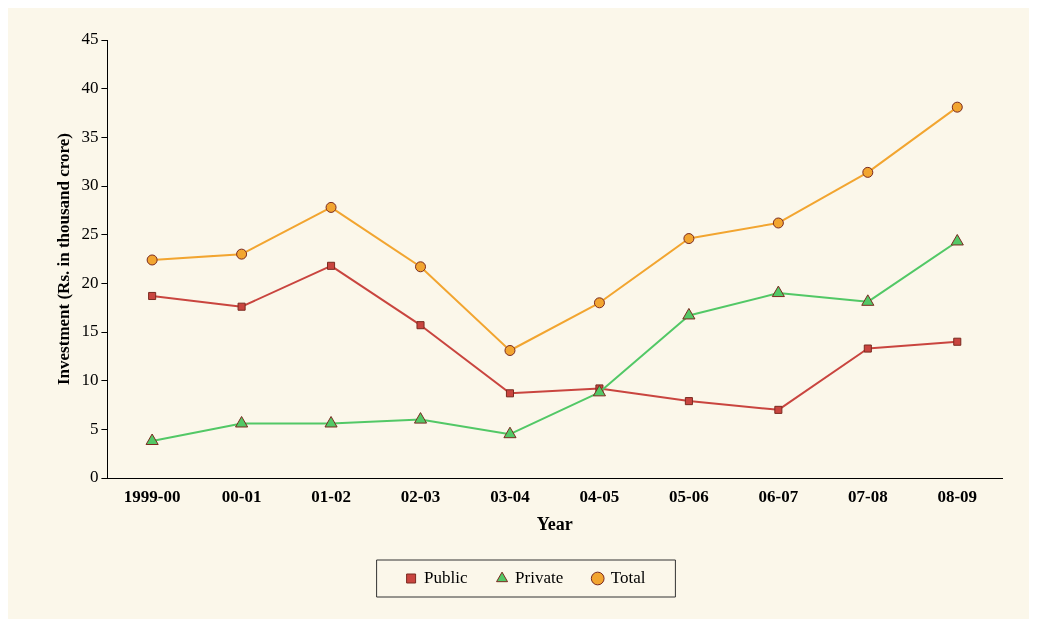  I want to click on x-axis-title: Year, so click(554, 523).